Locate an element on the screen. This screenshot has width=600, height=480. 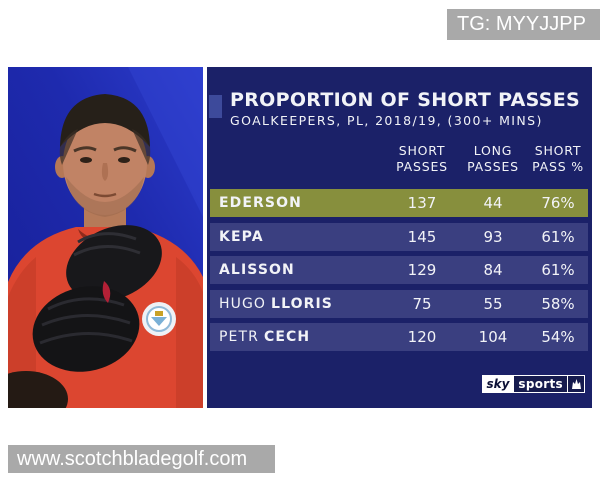
bottom-watermark-text: www.scotchbladegolf.com is located at coordinates (132, 458).